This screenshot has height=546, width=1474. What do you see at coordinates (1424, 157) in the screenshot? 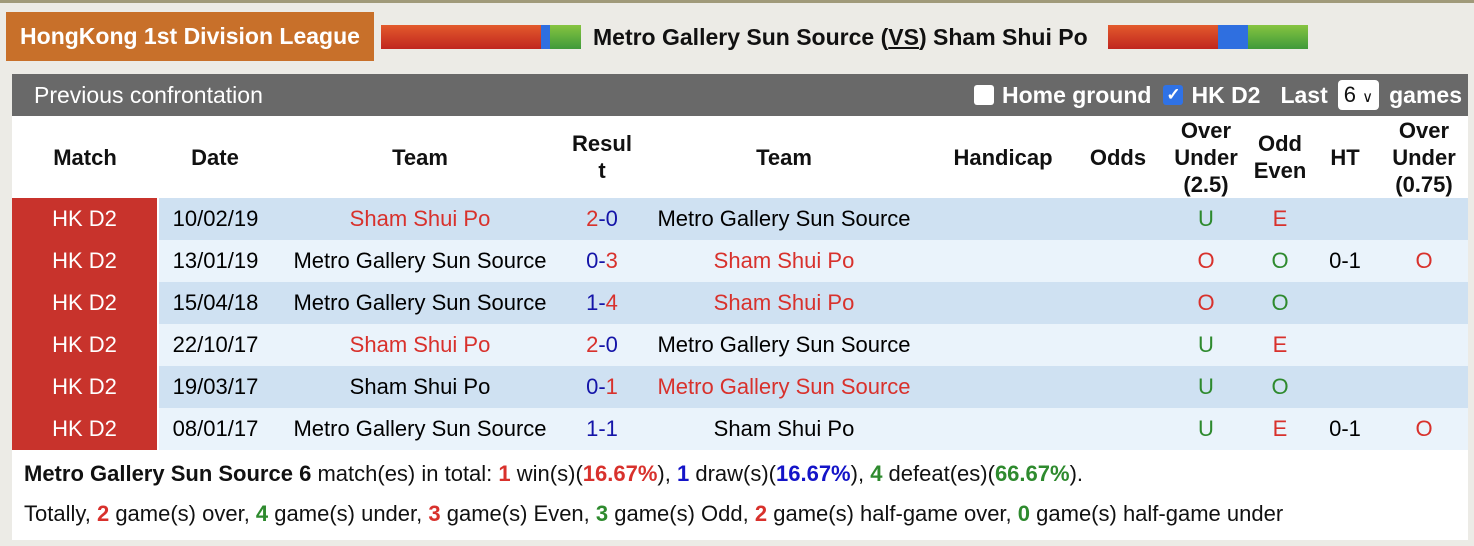
I see `col-header-over-under-0-75: Over Under (0.75)` at bounding box center [1424, 157].